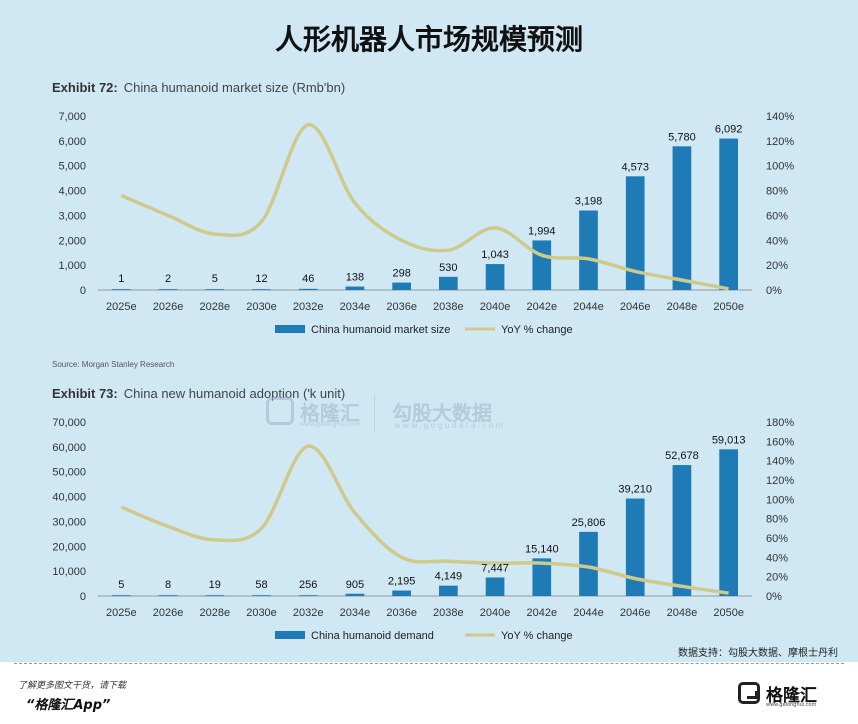 The width and height of the screenshot is (858, 724). Describe the element at coordinates (330, 424) in the screenshot. I see `watermark-brand1-url: www.gelonghui.com` at that location.